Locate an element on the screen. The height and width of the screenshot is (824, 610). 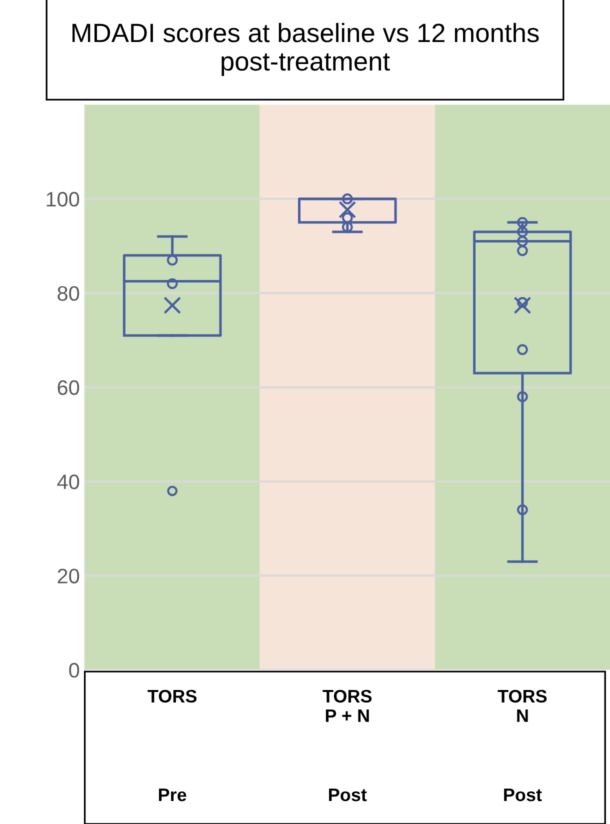
chart-title: MDADI scores at baseline vs 12 months post-treatment is located at coordinates (305, 49).